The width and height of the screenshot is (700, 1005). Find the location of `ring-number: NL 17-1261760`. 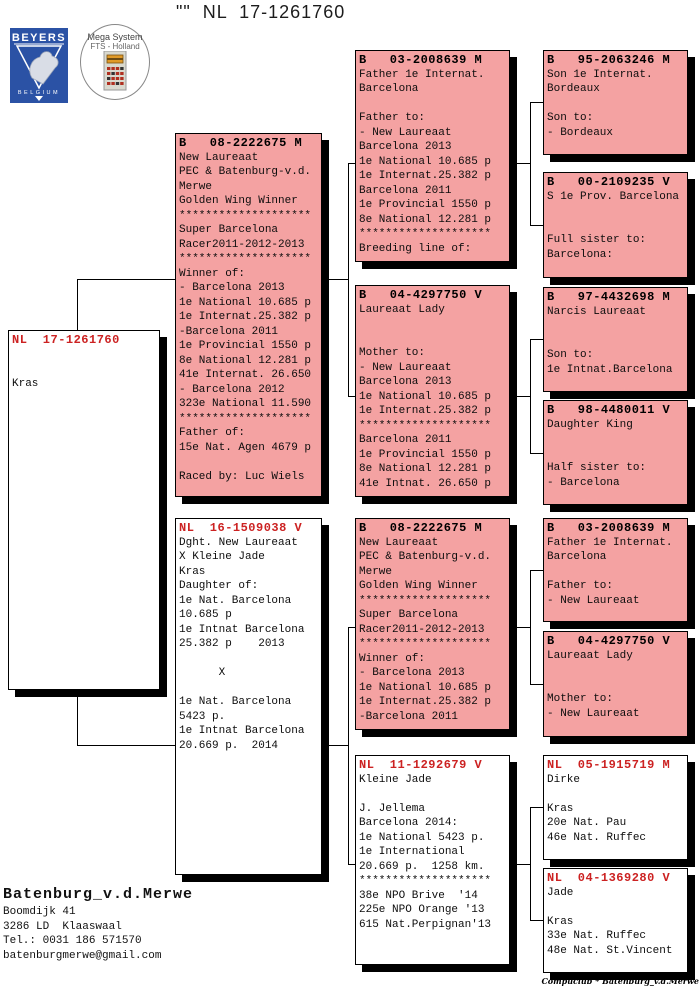

ring-number: NL 17-1261760 is located at coordinates (66, 340).